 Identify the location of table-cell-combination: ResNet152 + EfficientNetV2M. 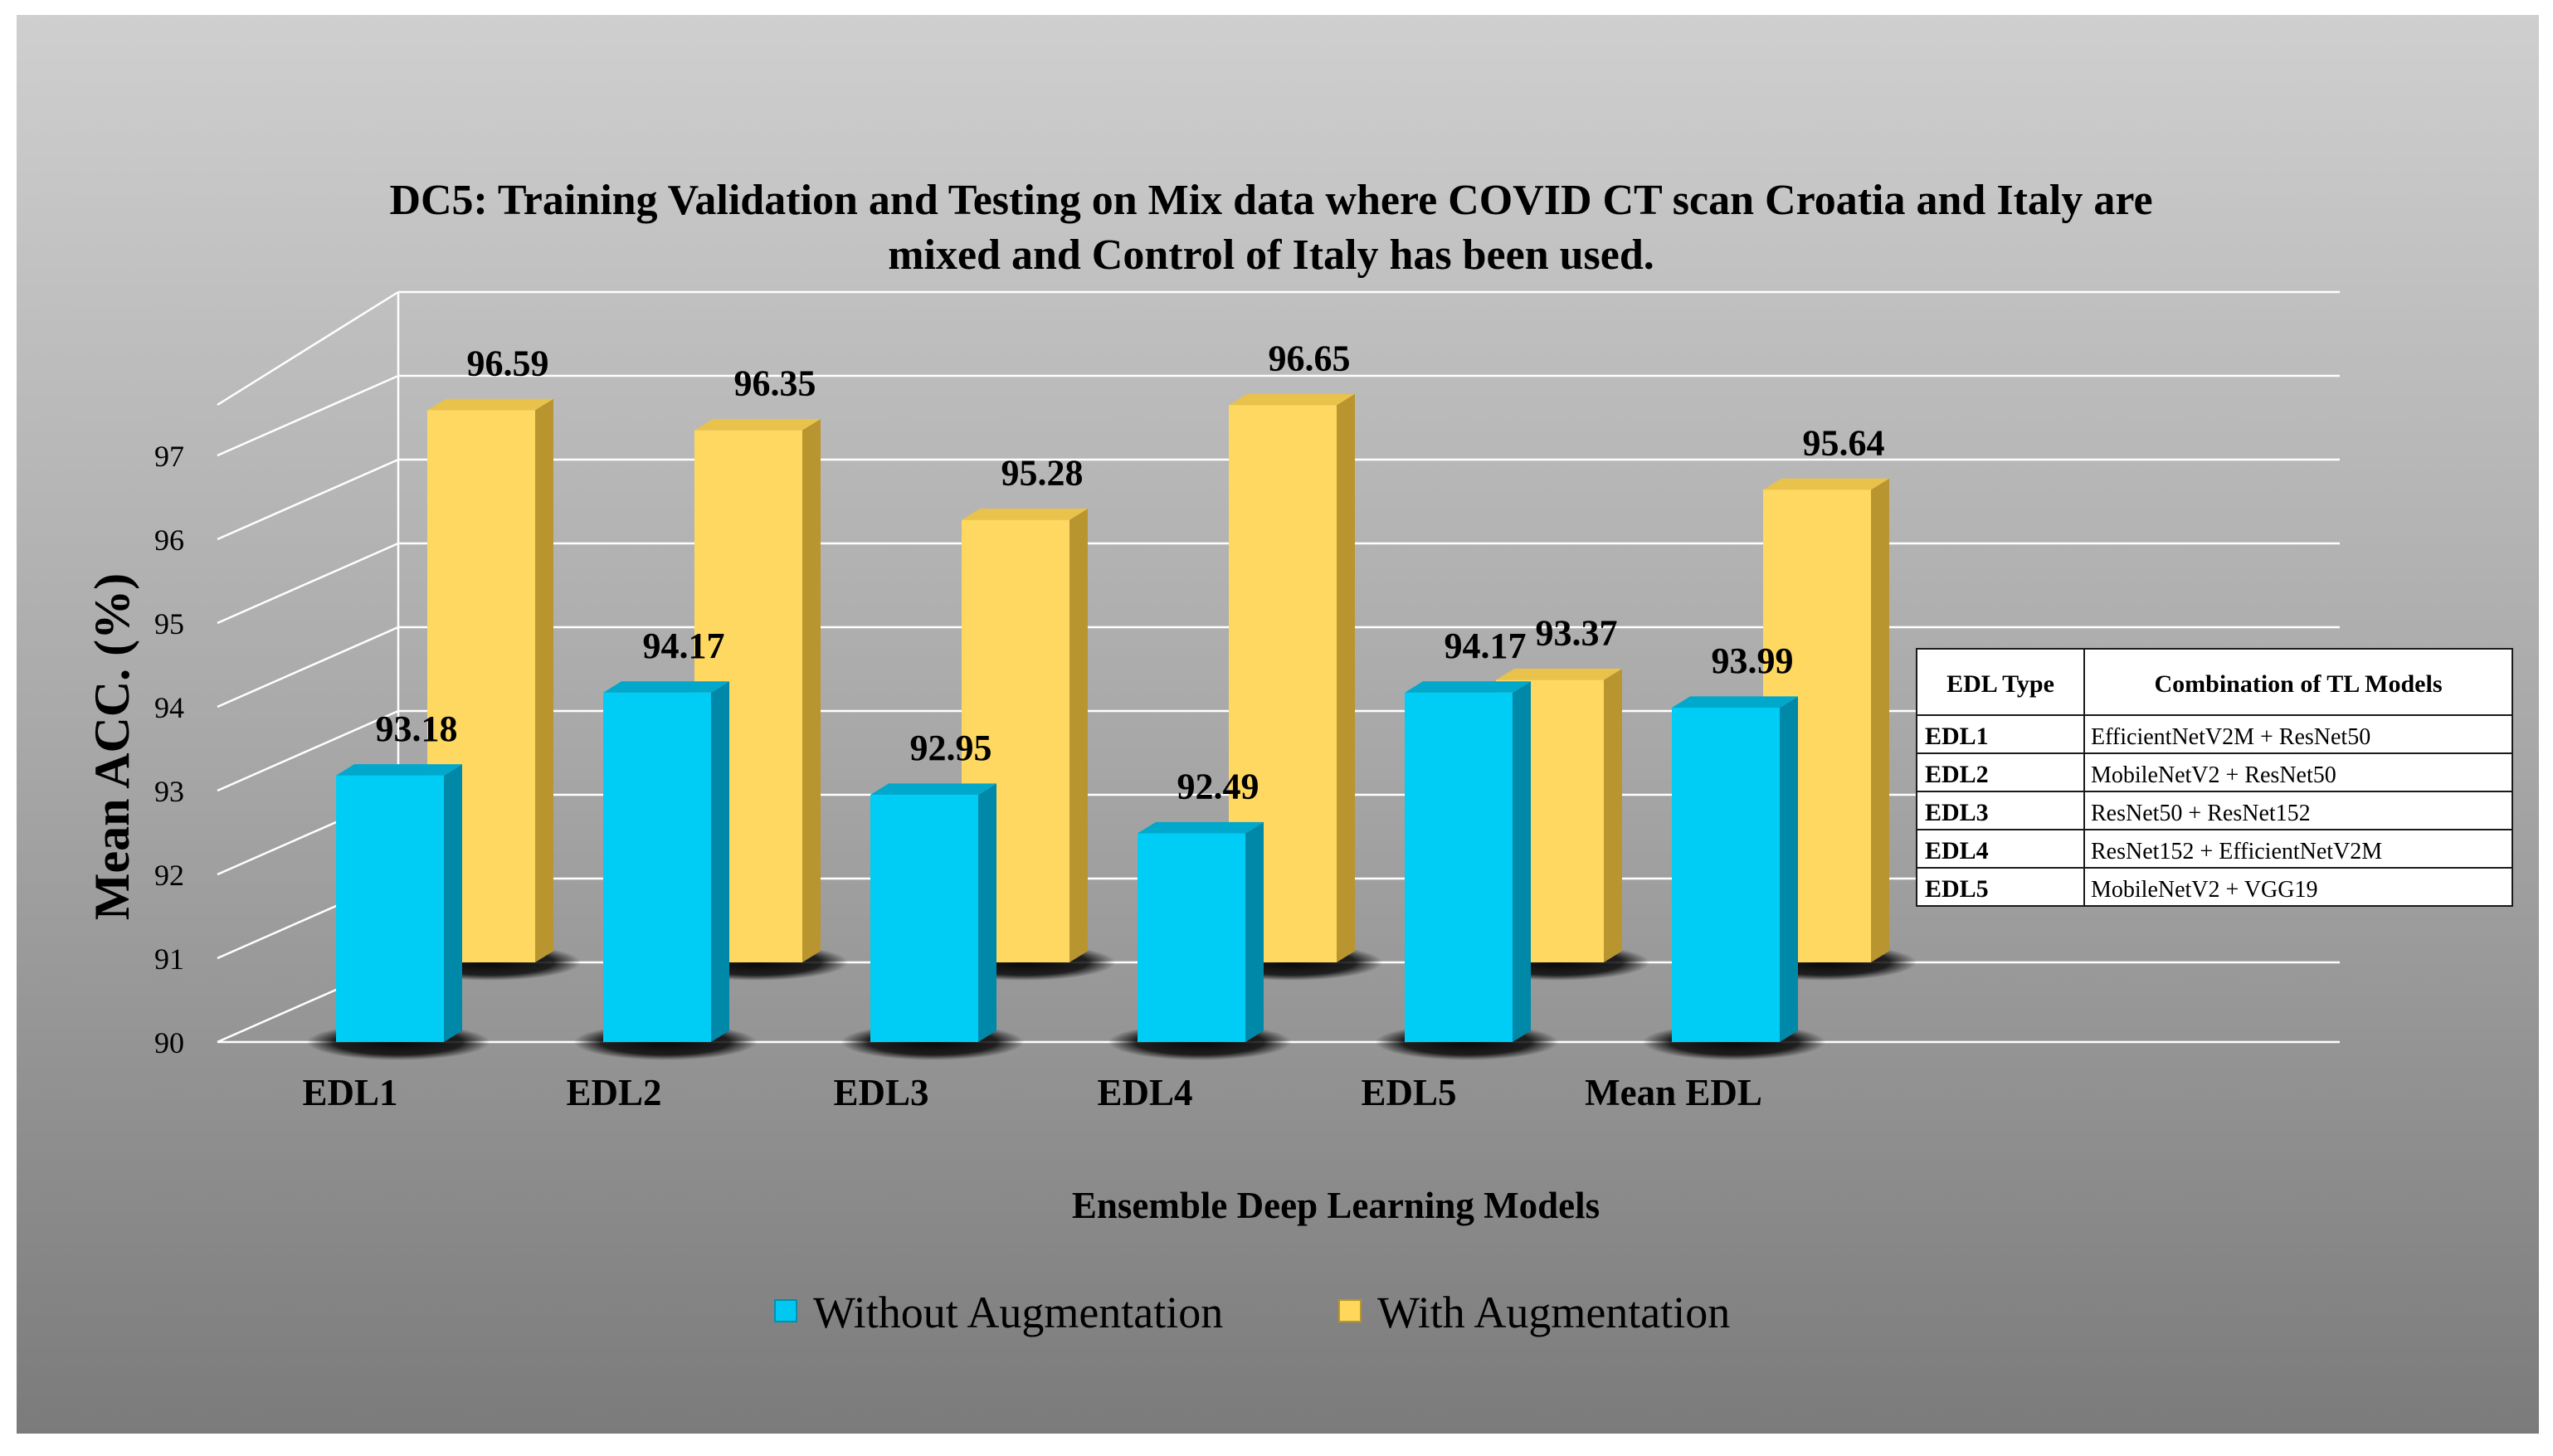
(2236, 851).